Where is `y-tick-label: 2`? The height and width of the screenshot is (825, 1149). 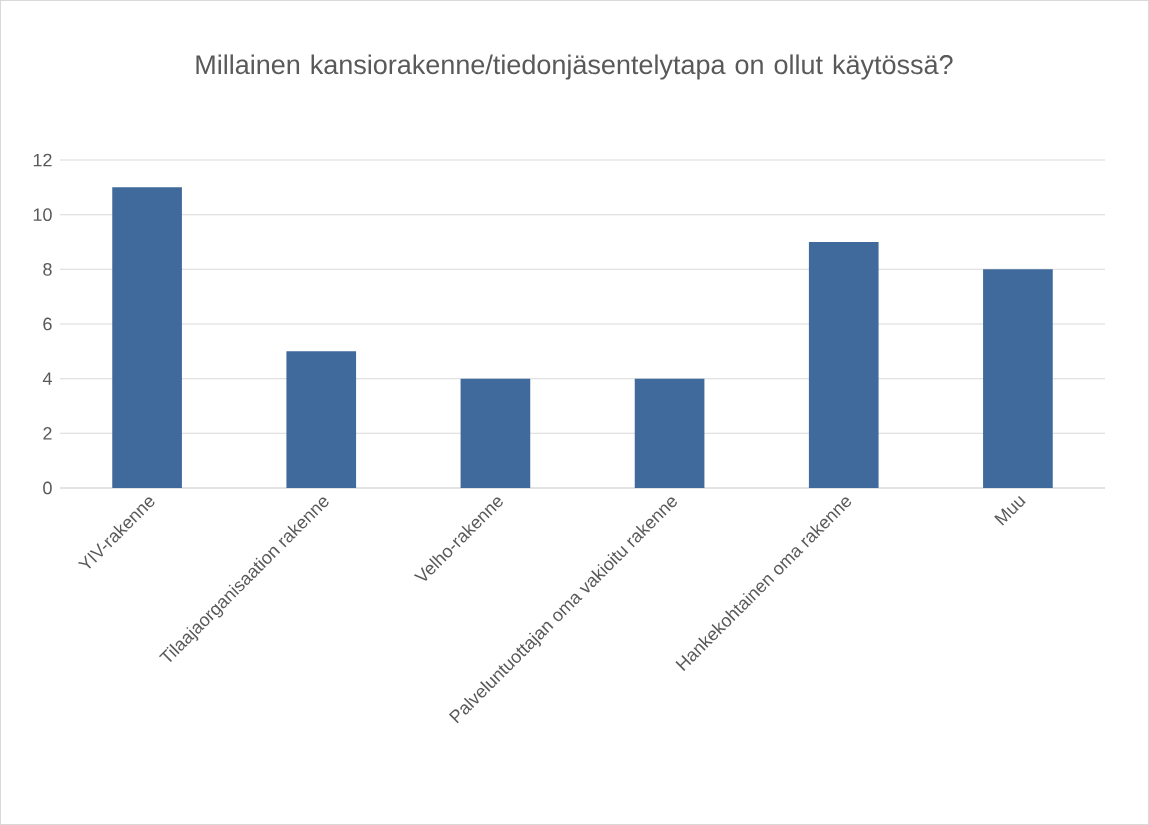 y-tick-label: 2 is located at coordinates (47, 433).